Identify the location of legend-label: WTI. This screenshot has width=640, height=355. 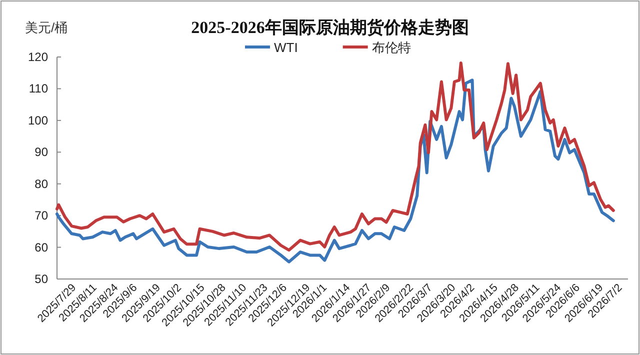
(286, 47).